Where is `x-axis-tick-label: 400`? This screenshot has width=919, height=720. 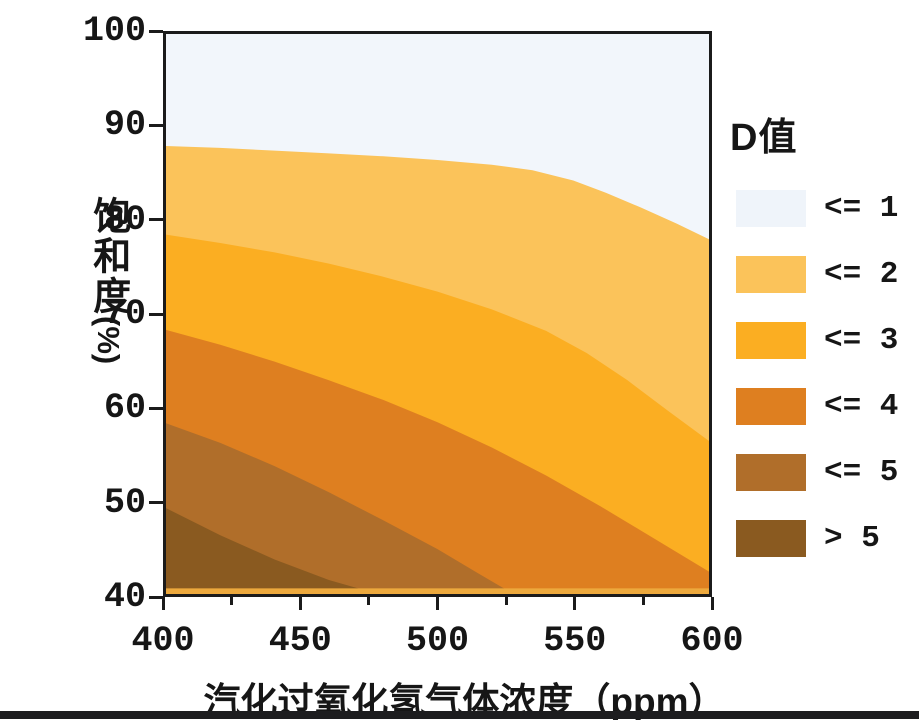
x-axis-tick-label: 400 is located at coordinates (163, 641).